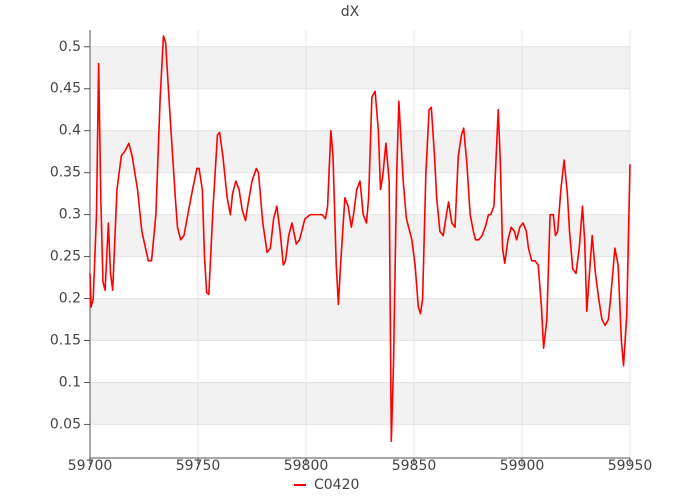  I want to click on y-tick-label: 0.5, so click(70, 47).